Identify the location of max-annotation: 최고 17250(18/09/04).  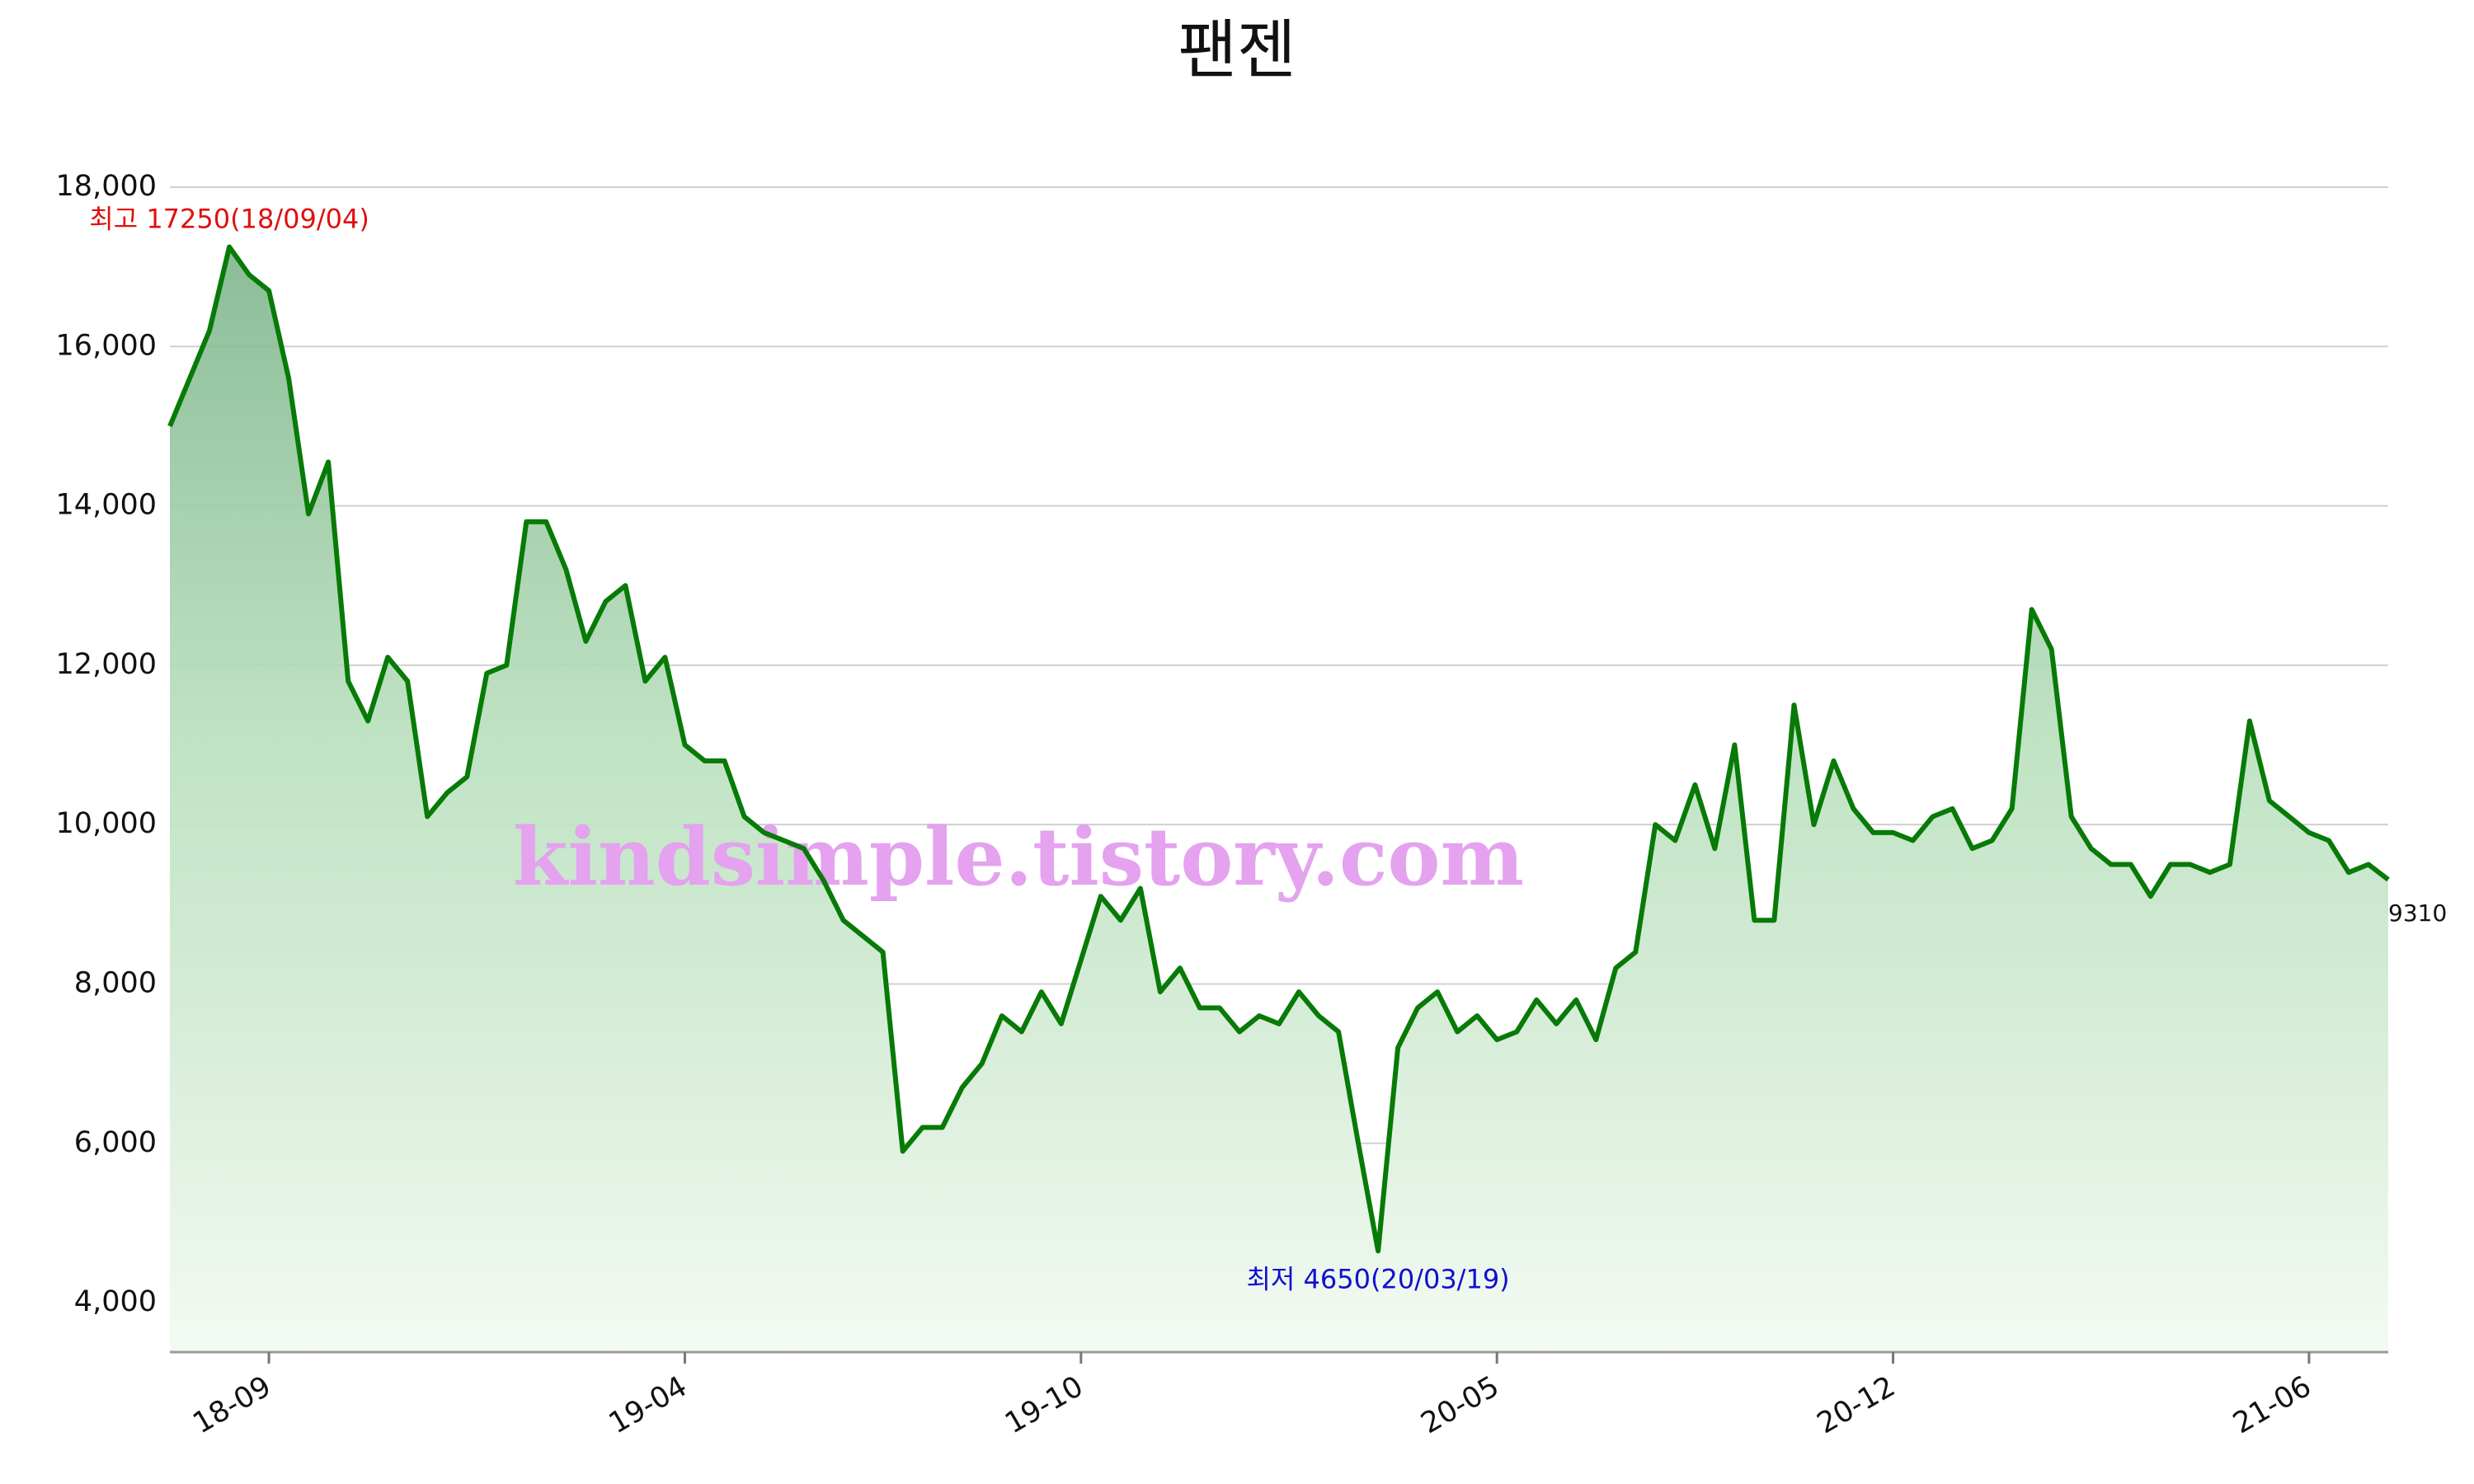
(229, 219).